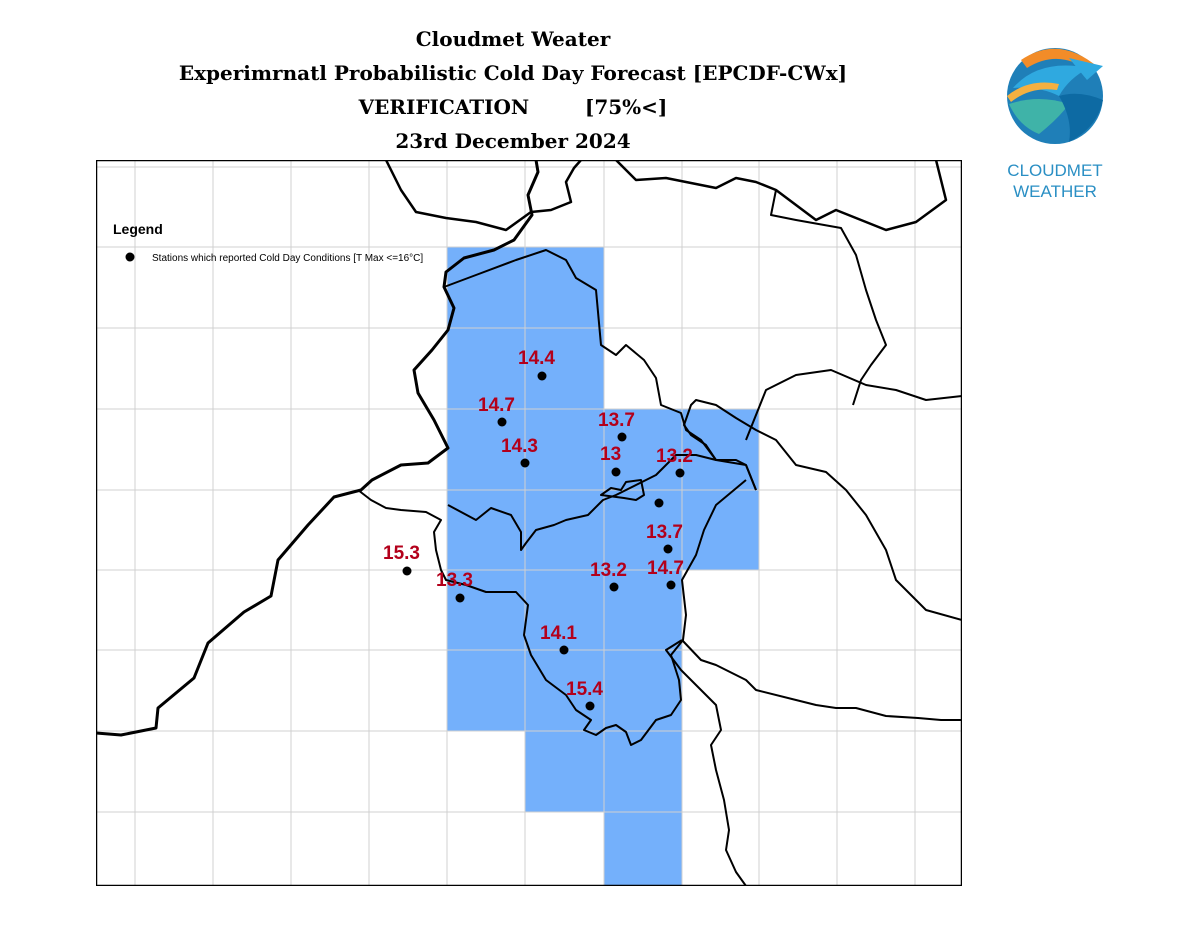 Image resolution: width=1200 pixels, height=929 pixels. I want to click on stations-layer: 14.4 14.7 14.3 13.7 13 13.2 13.7, so click(538, 529).